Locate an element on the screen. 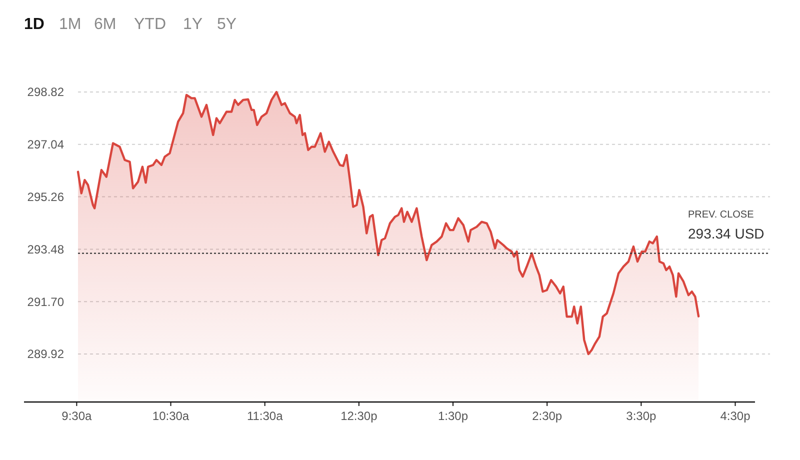 Image resolution: width=800 pixels, height=460 pixels. y-tick-label: 297.04 is located at coordinates (45, 145).